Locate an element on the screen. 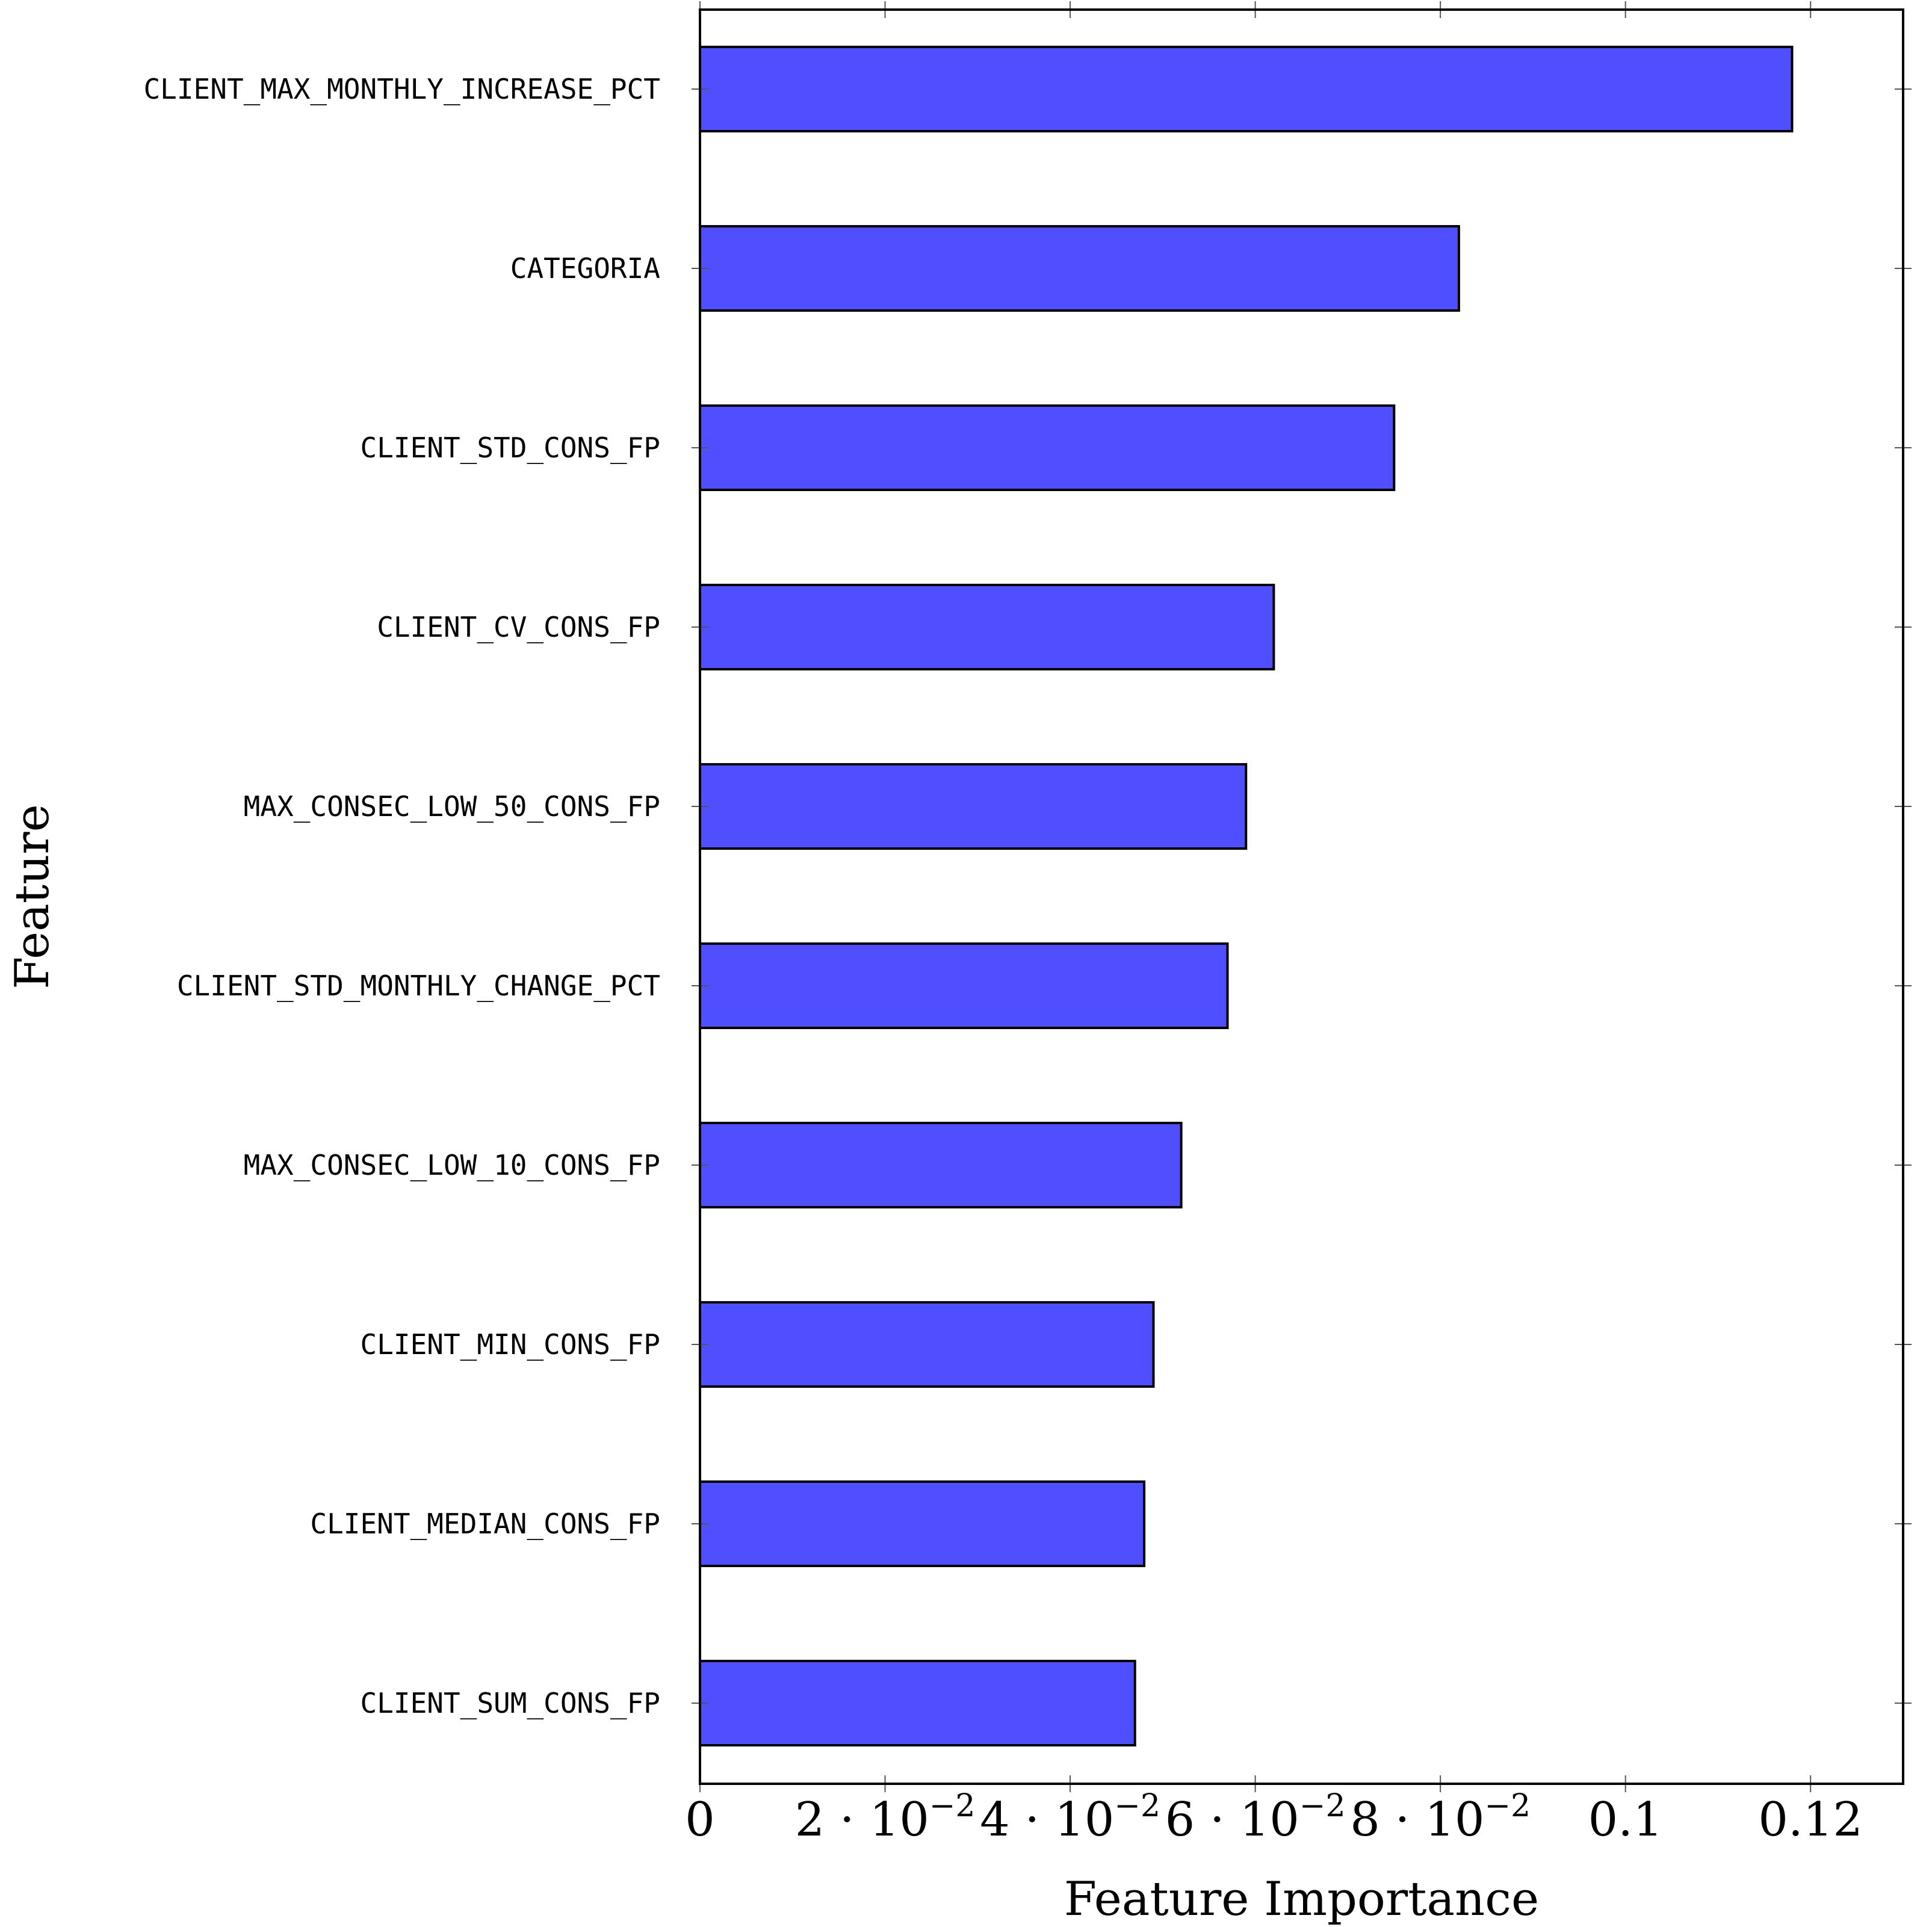 This screenshot has width=1932, height=1927. y-tick-label: CLIENT_MIN_CONS_FP is located at coordinates (511, 1345).